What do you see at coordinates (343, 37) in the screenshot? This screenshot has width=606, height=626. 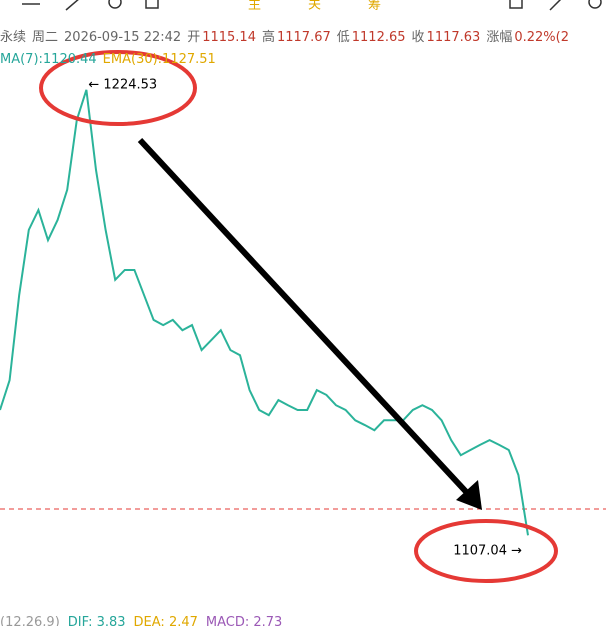 I see `info-label: 低` at bounding box center [343, 37].